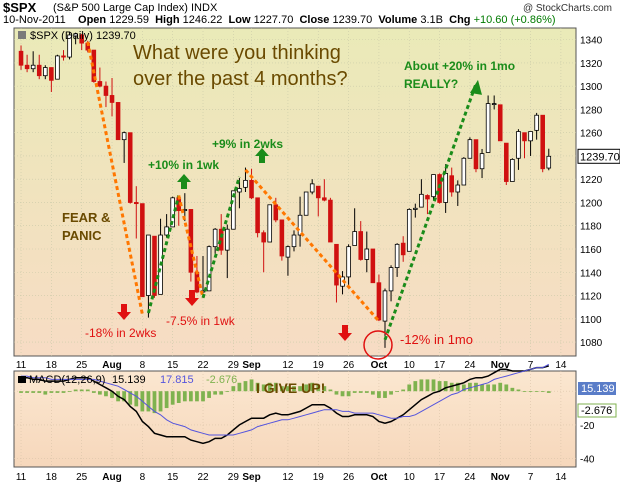  Describe the element at coordinates (82, 235) in the screenshot. I see `fear-label-2: PANIC` at that location.